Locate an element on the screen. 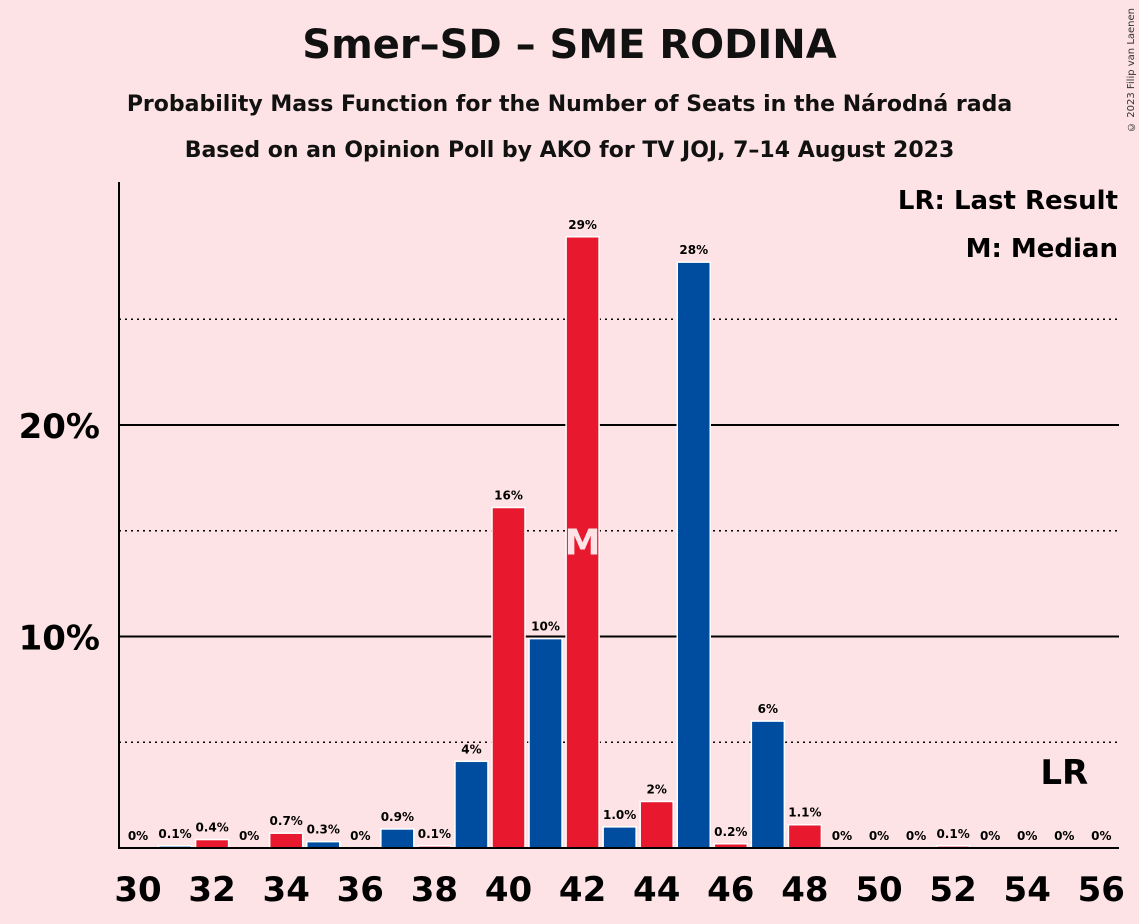  x-tick-label: 52 is located at coordinates (952, 890).